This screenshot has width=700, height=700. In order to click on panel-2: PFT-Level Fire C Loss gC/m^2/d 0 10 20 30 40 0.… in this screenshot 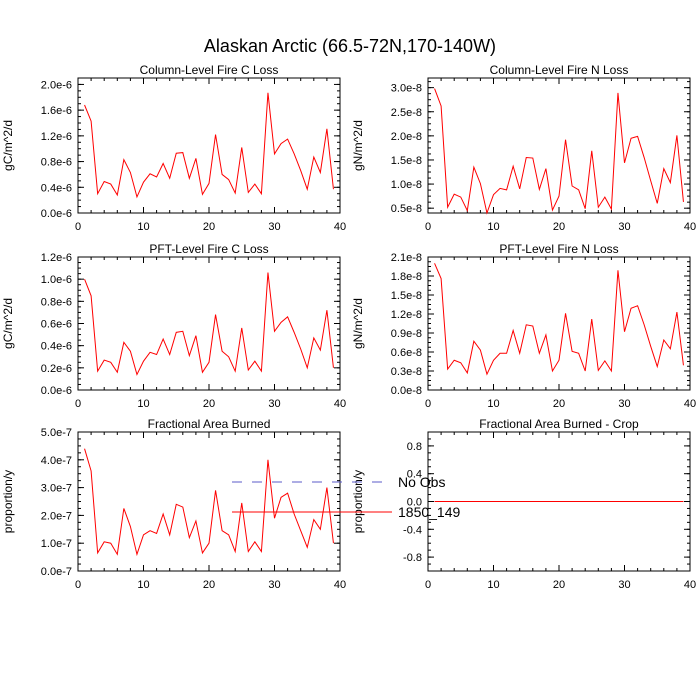, I will do `click(173, 326)`.